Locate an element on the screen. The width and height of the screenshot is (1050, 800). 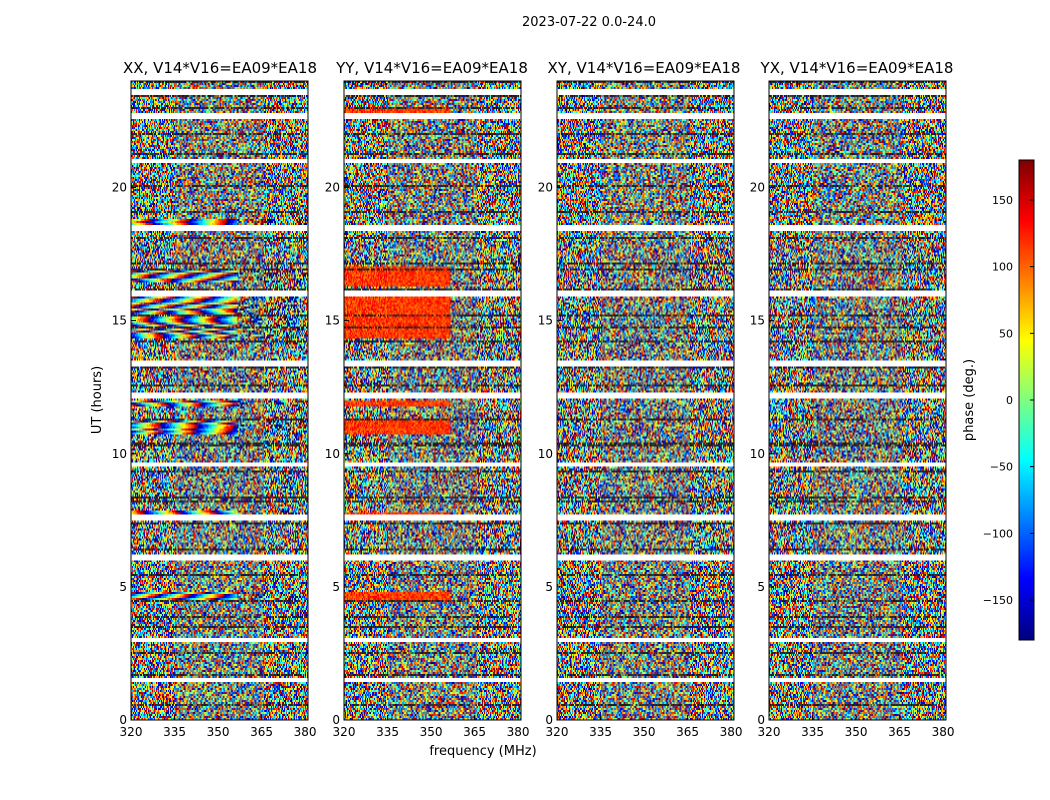
x-axis-label: frequency (MHz) is located at coordinates (482, 751).